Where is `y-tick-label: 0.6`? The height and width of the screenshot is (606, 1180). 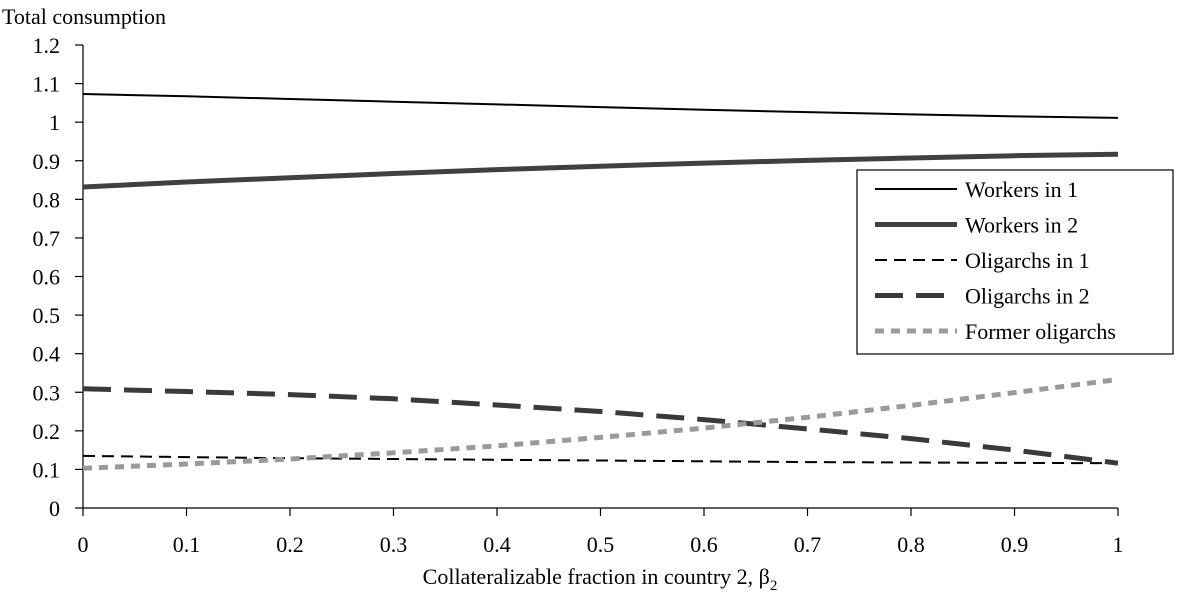
y-tick-label: 0.6 is located at coordinates (47, 277).